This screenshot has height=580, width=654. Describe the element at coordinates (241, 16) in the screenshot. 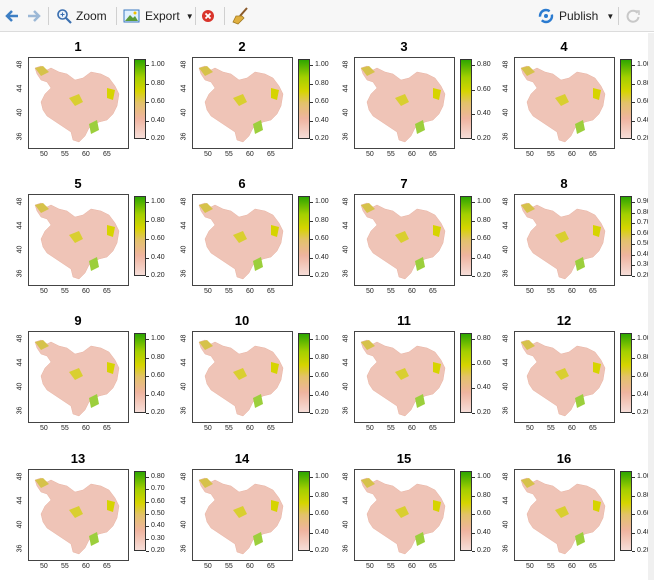

I see `clear-plots-button` at that location.